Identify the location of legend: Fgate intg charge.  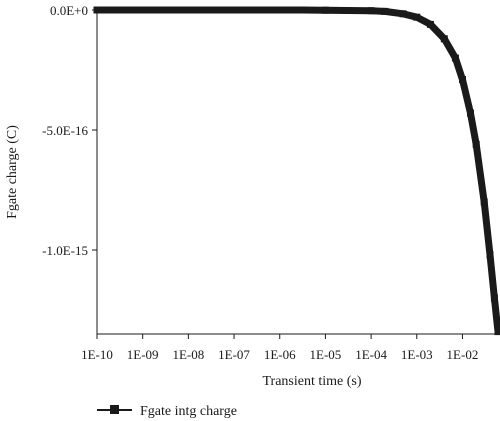
(167, 411).